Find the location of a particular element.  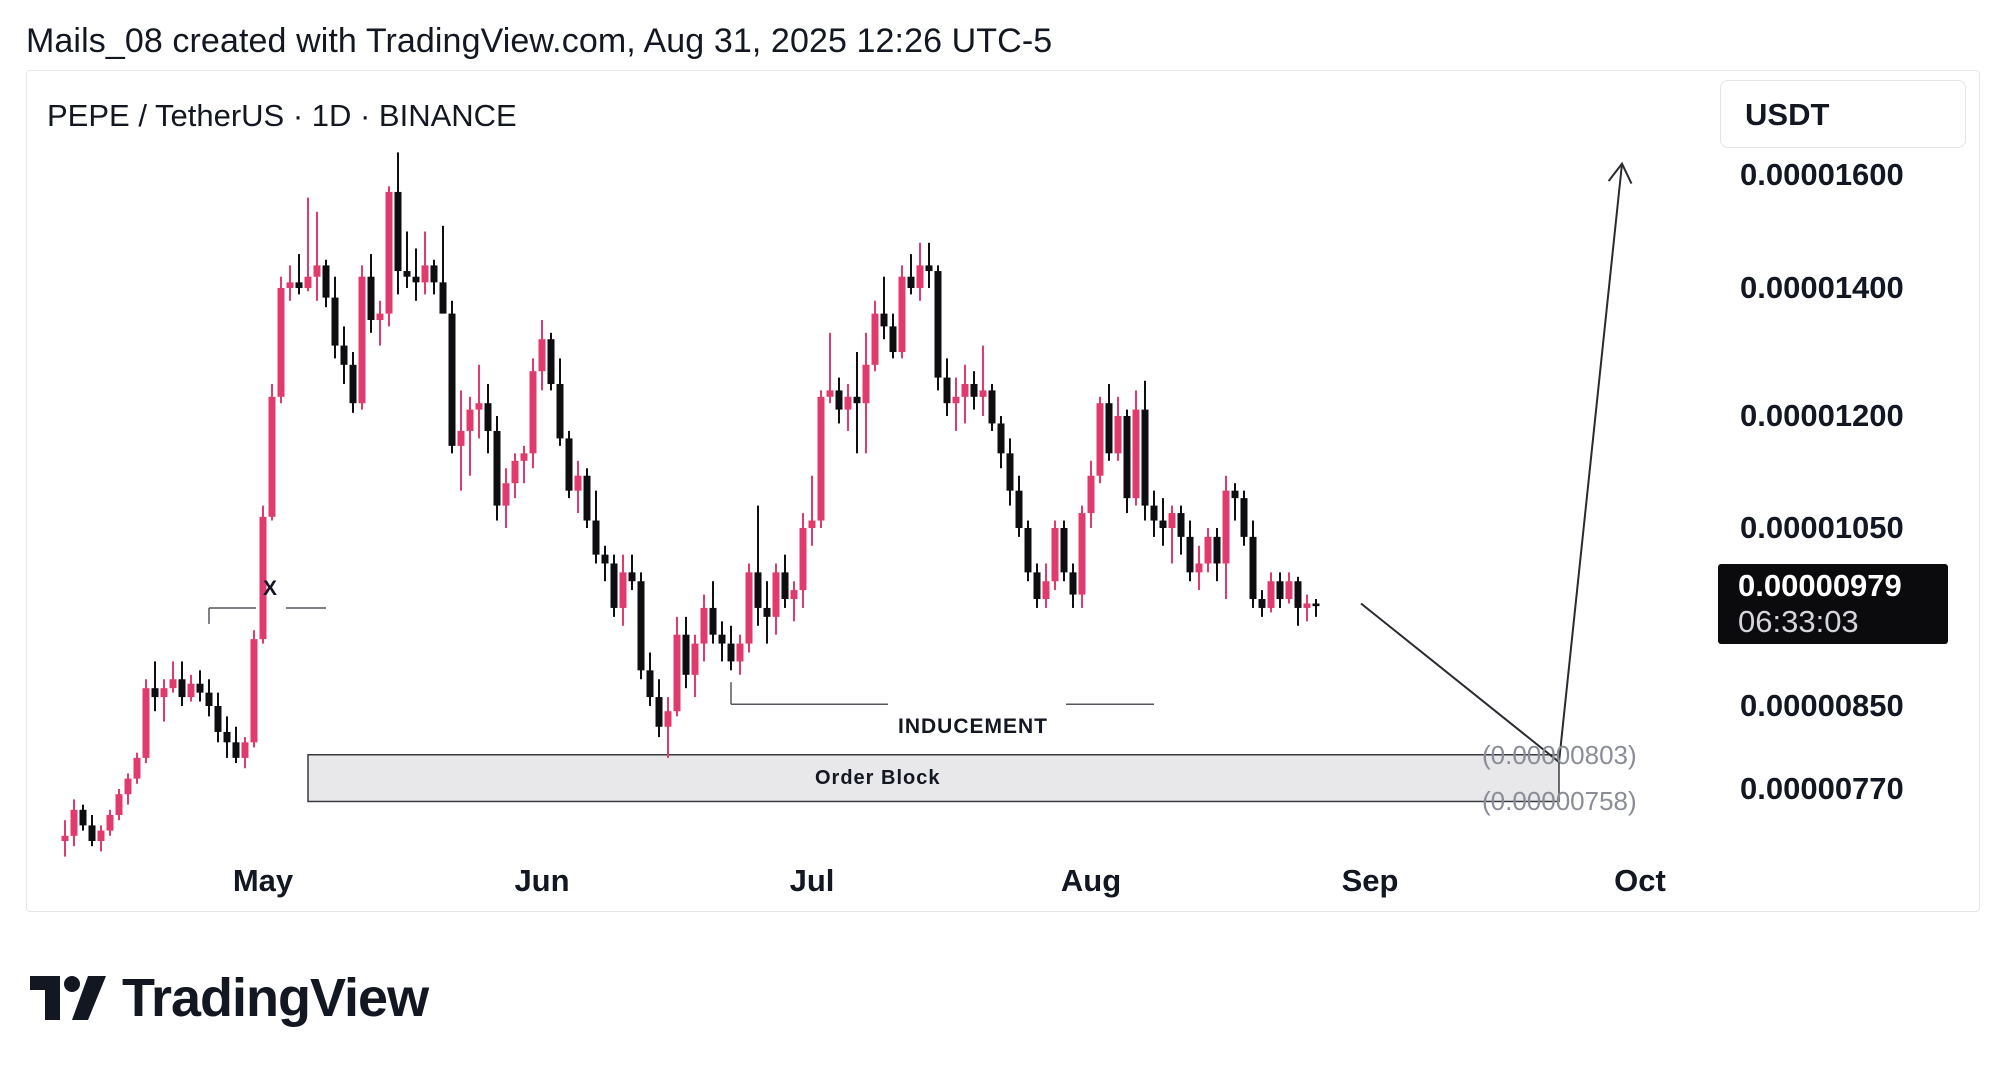

time-tick-label: Jul is located at coordinates (812, 880).